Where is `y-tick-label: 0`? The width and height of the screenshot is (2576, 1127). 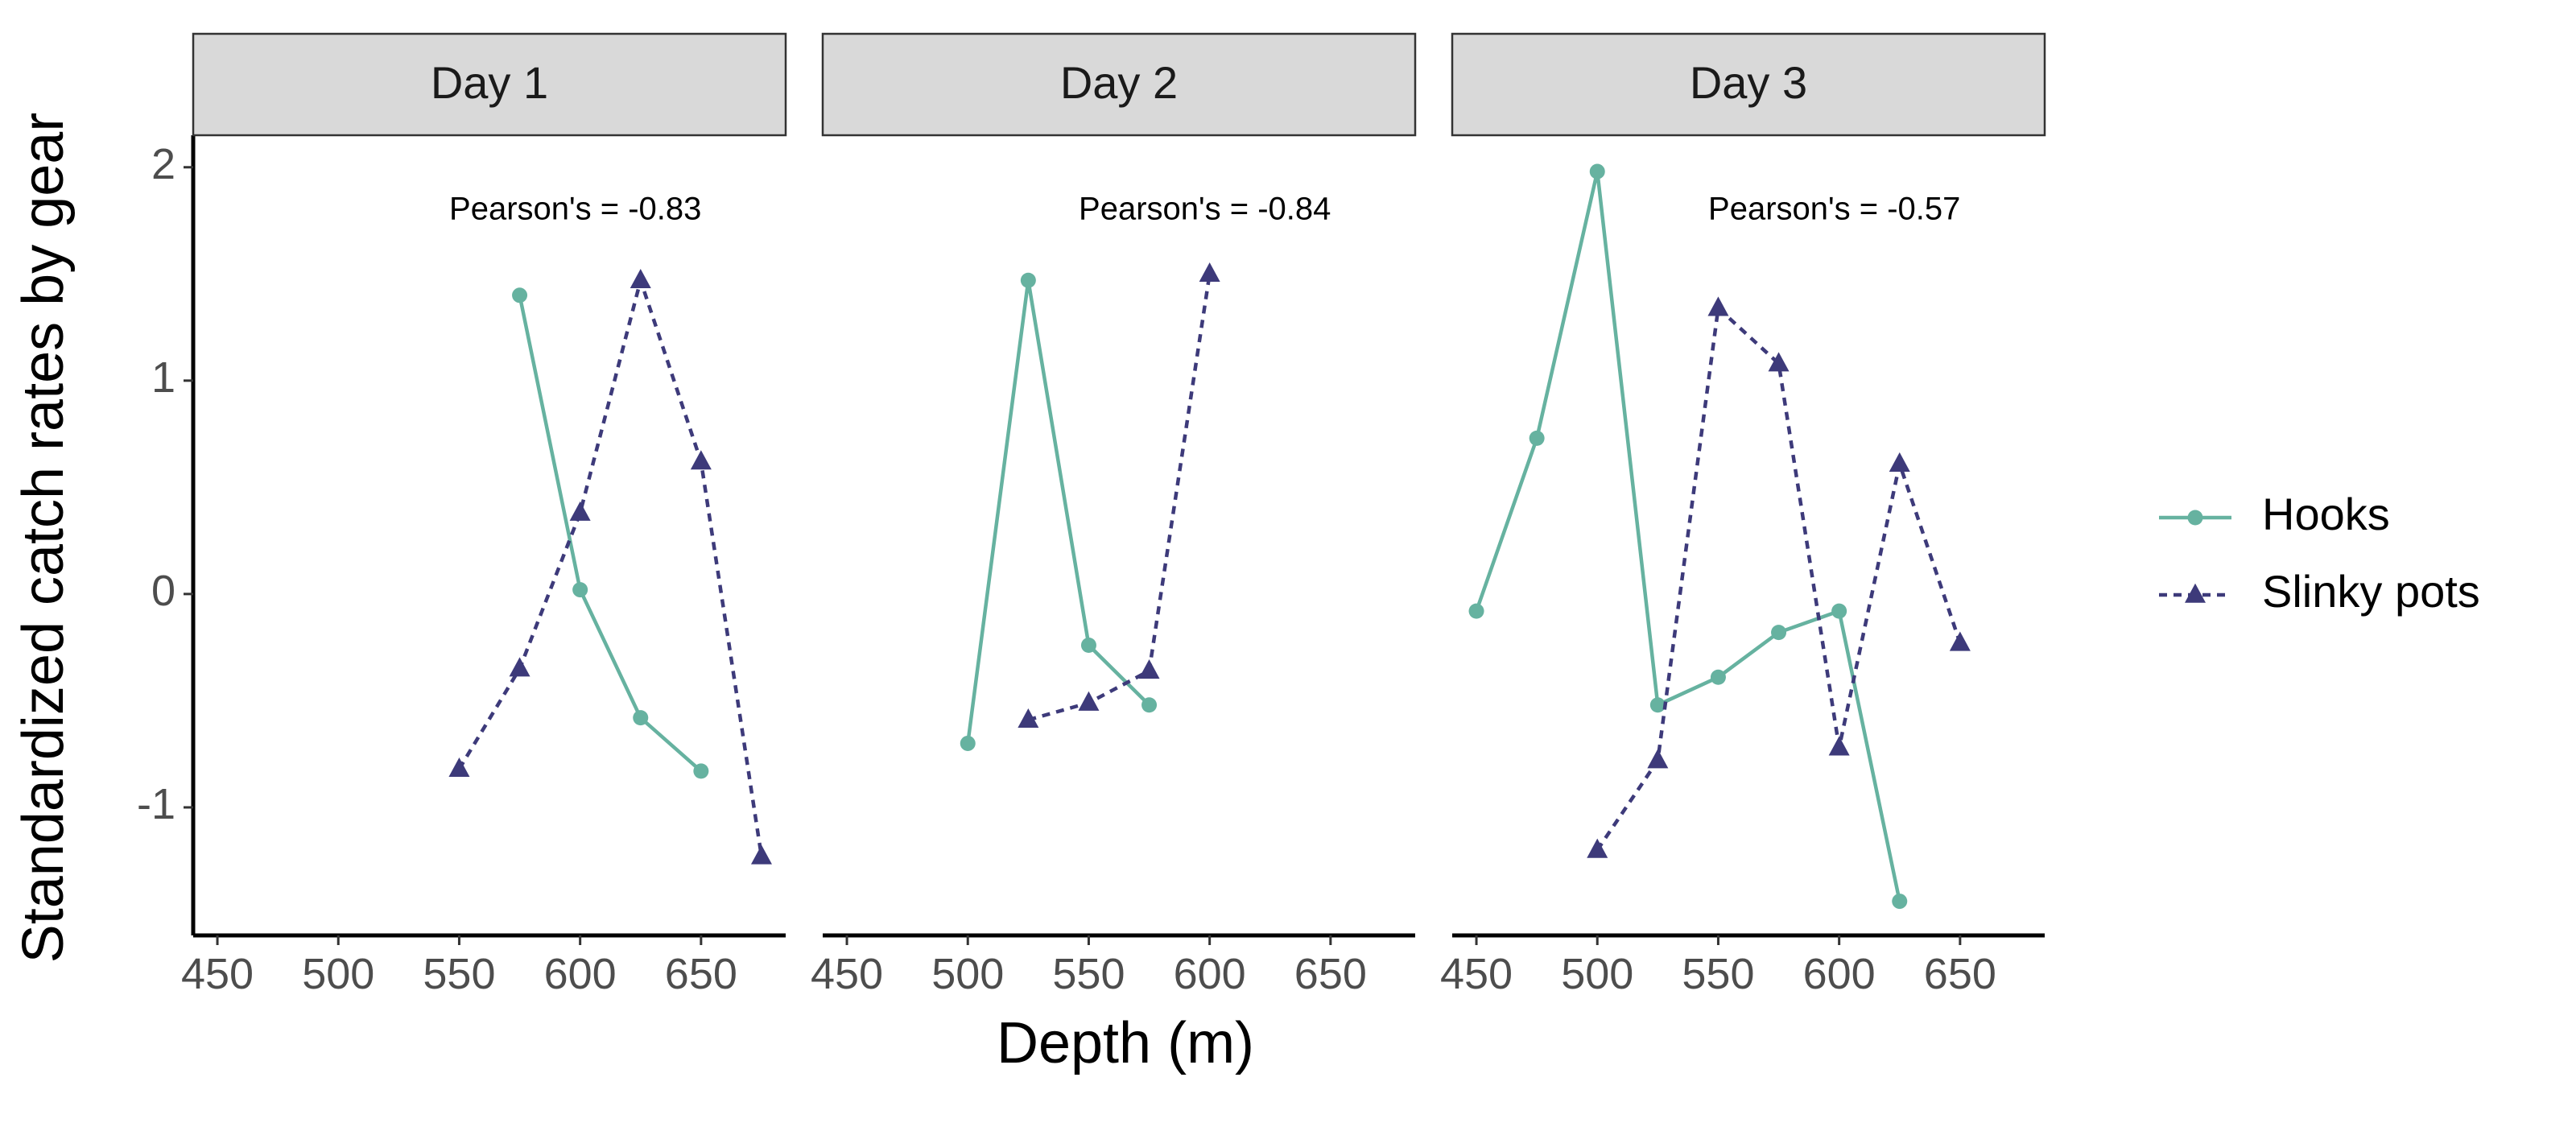 y-tick-label: 0 is located at coordinates (163, 591).